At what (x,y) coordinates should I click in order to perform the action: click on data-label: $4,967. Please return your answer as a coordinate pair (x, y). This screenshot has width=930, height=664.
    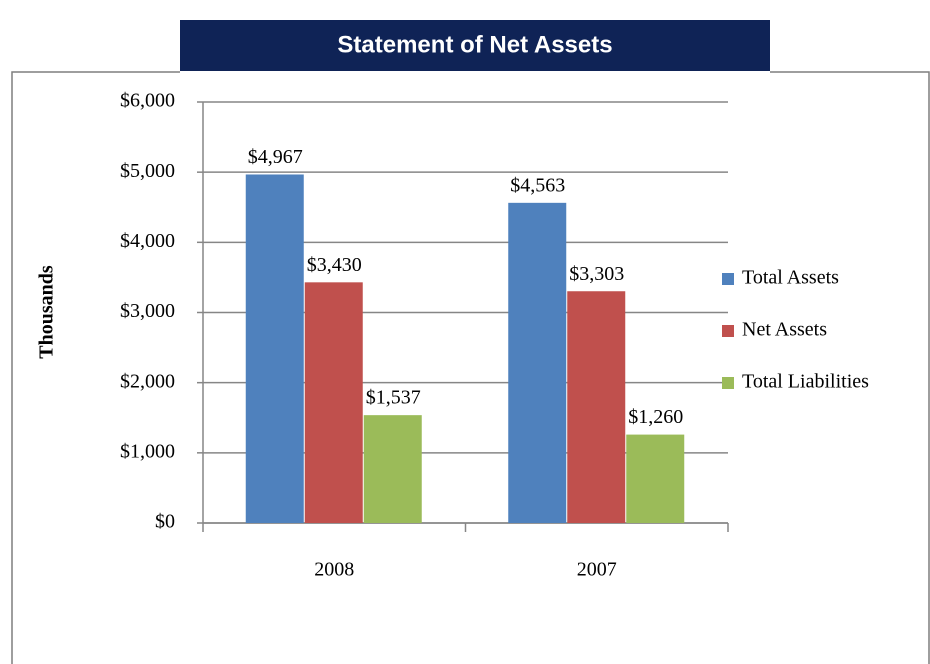
    Looking at the image, I should click on (275, 157).